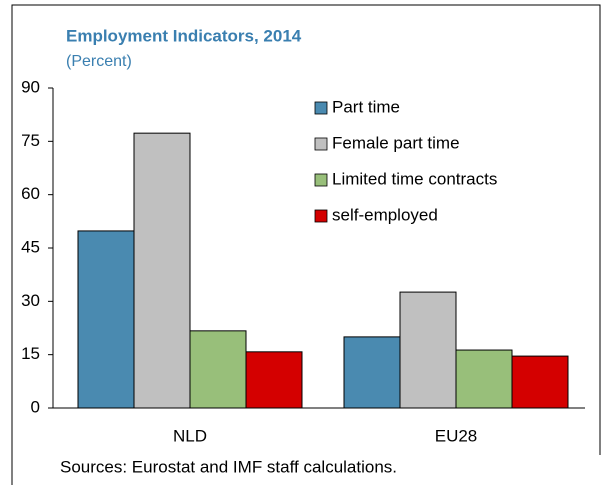  What do you see at coordinates (30, 353) in the screenshot?
I see `y-tick-label: 15` at bounding box center [30, 353].